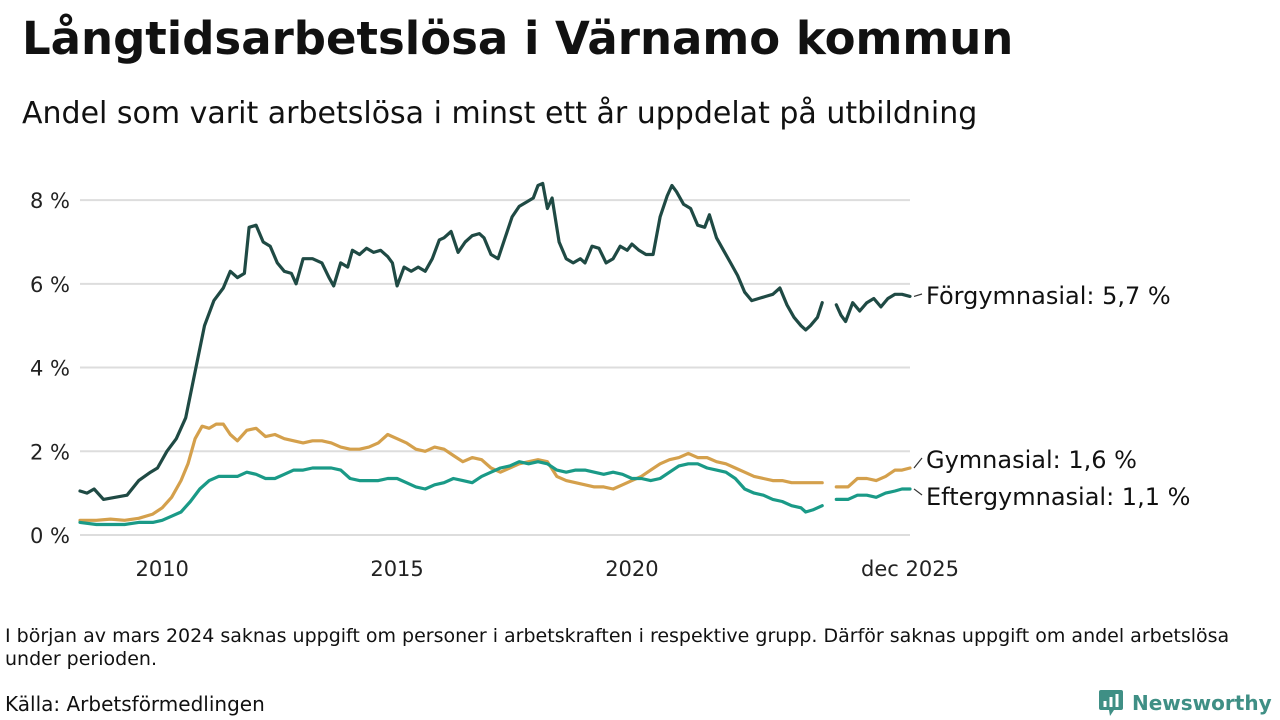  Describe the element at coordinates (1058, 497) in the screenshot. I see `series-end-label-eftergymnasial: Eftergymnasial: 1,1 %` at that location.